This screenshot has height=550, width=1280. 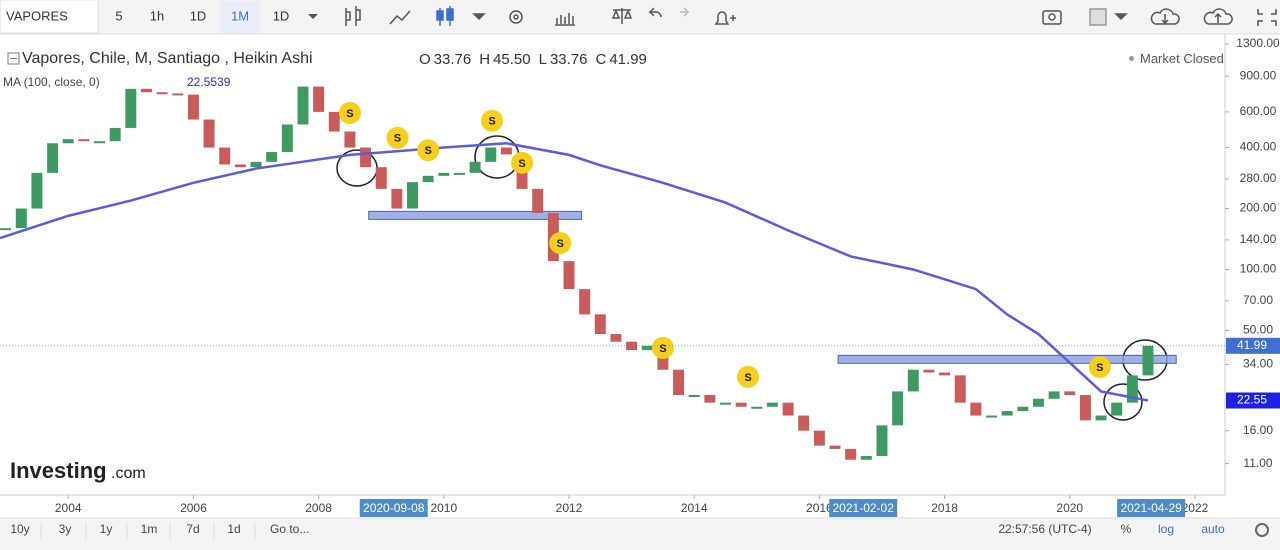 What do you see at coordinates (318, 508) in the screenshot?
I see `x-tick-label: 2008` at bounding box center [318, 508].